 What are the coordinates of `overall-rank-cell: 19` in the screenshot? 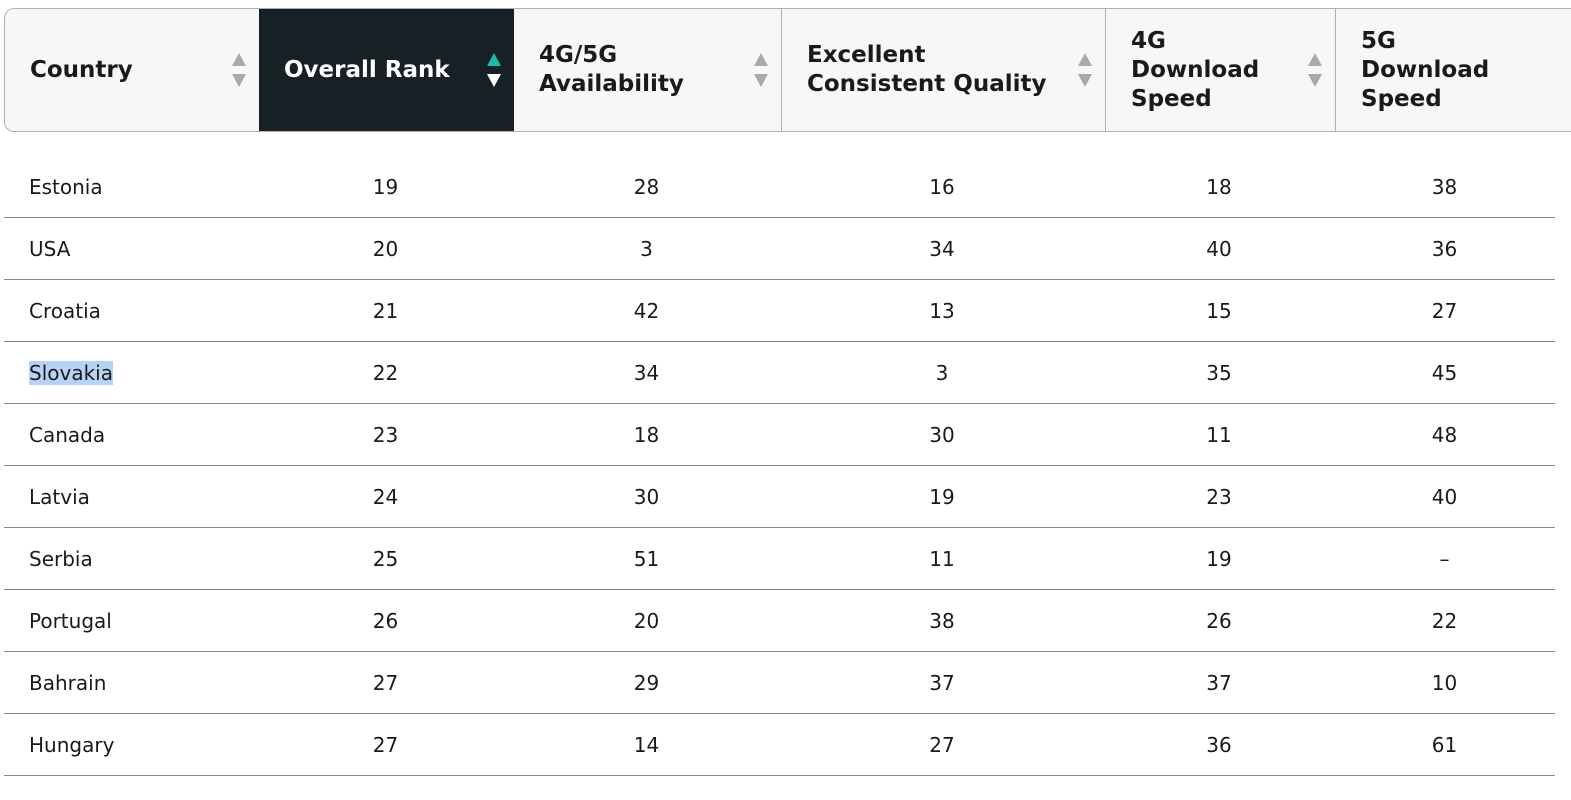 It's located at (385, 187).